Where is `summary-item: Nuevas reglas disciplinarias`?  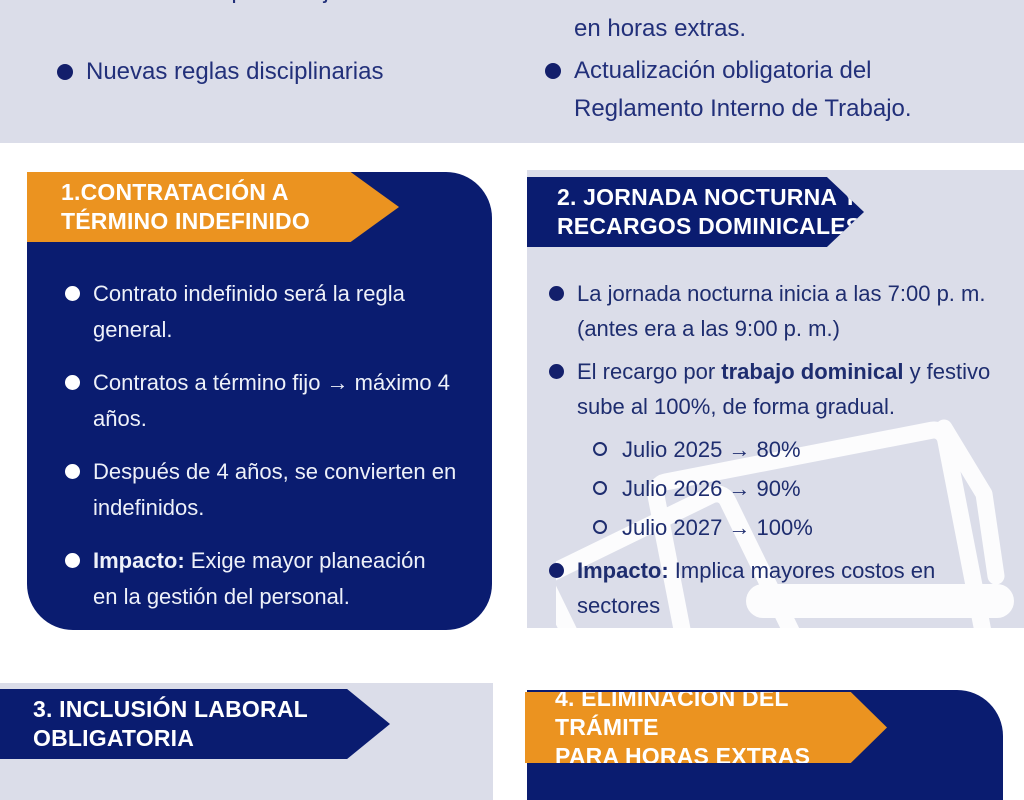
summary-item: Nuevas reglas disciplinarias is located at coordinates (220, 72).